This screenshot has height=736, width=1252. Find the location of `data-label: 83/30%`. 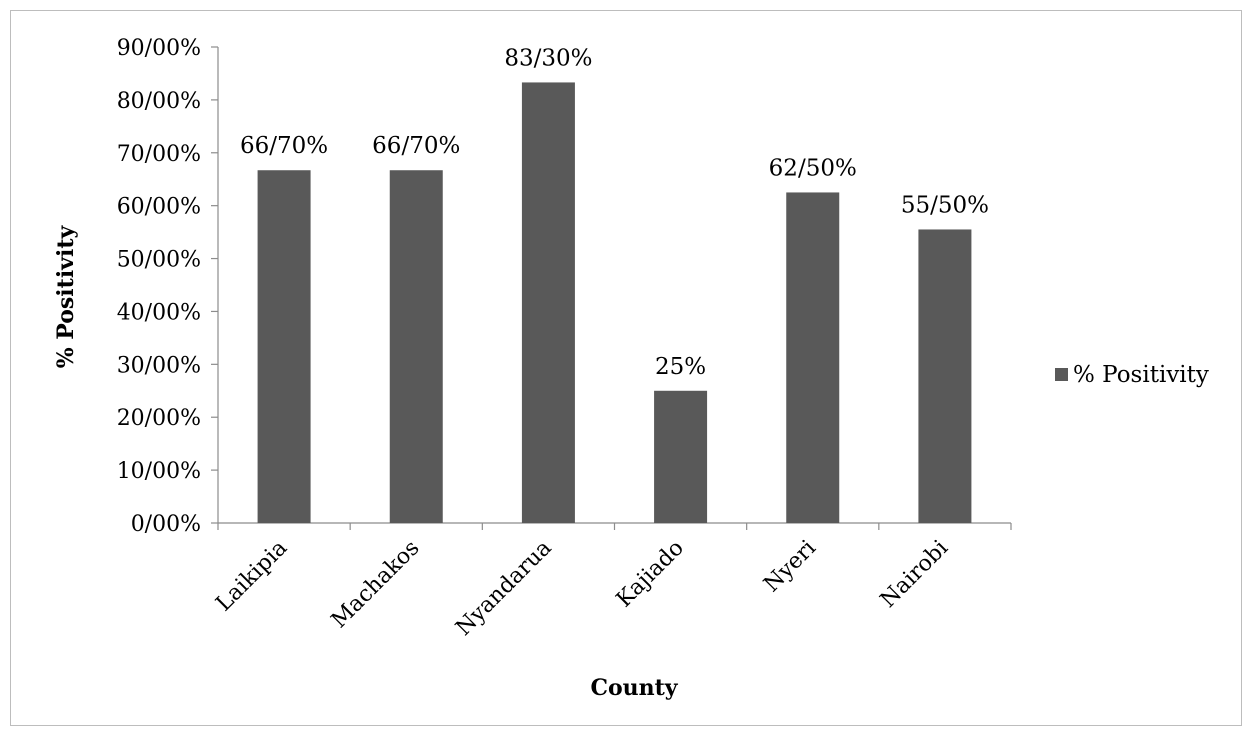

data-label: 83/30% is located at coordinates (548, 58).